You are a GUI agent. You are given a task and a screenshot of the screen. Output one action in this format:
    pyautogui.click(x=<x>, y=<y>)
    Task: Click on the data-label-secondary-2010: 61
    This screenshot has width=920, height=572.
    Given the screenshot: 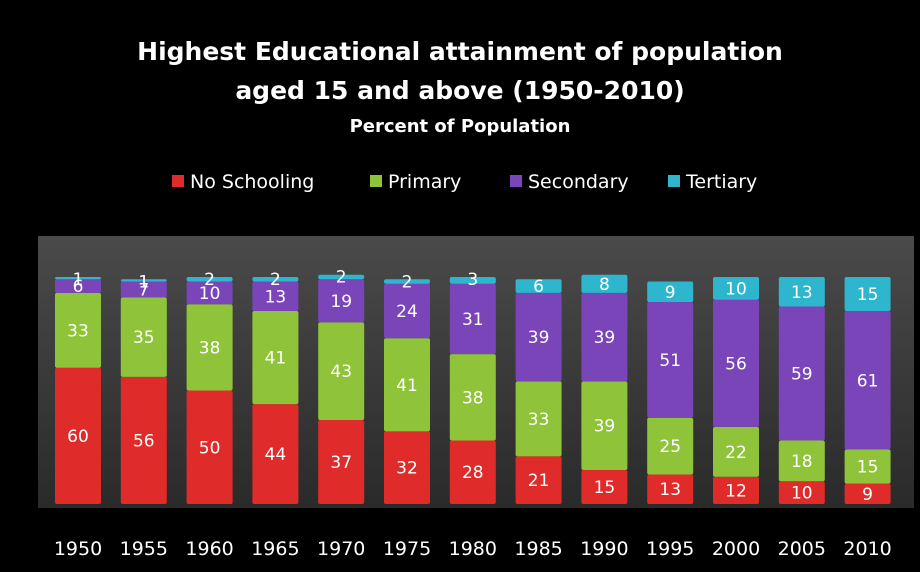 What is the action you would take?
    pyautogui.click(x=868, y=381)
    